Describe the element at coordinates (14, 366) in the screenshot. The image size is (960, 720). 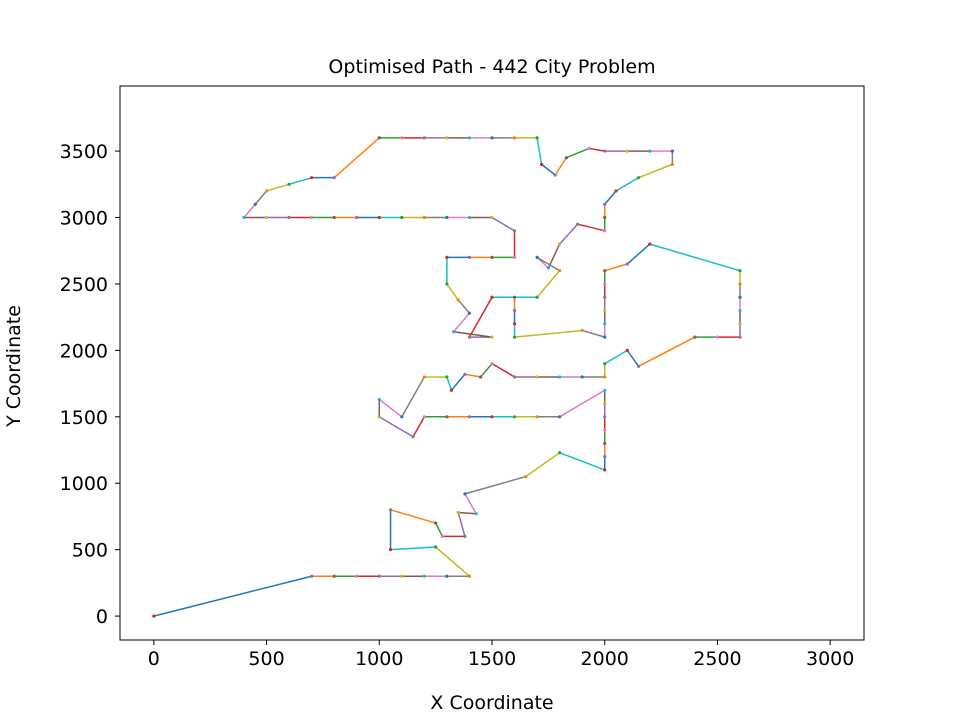
I see `y-axis-label: Y Coordinate` at that location.